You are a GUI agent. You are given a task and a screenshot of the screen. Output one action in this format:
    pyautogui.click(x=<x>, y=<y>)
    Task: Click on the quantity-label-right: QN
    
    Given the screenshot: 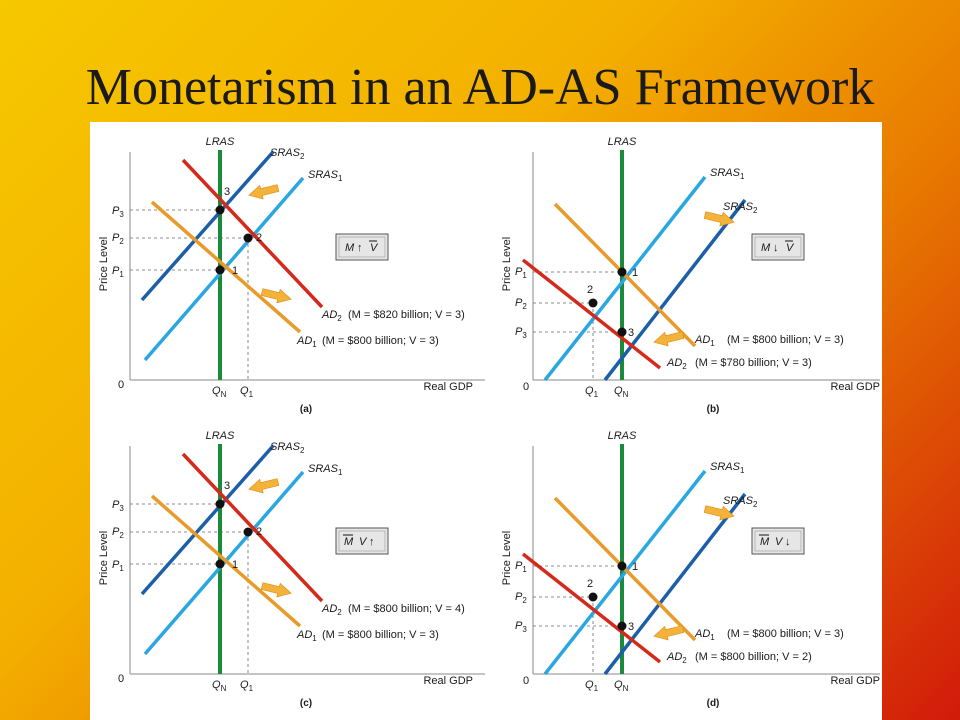 What is the action you would take?
    pyautogui.click(x=621, y=392)
    